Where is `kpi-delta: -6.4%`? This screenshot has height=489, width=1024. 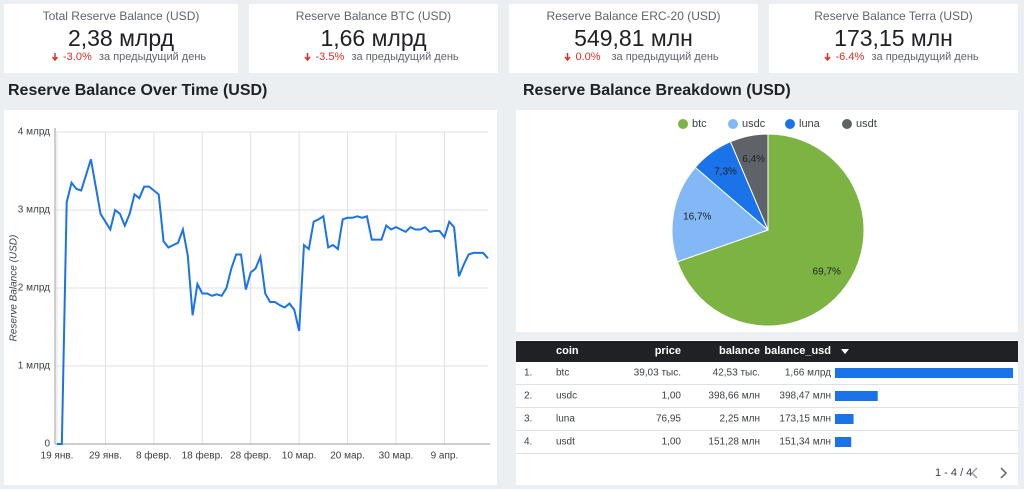 kpi-delta: -6.4% is located at coordinates (850, 57).